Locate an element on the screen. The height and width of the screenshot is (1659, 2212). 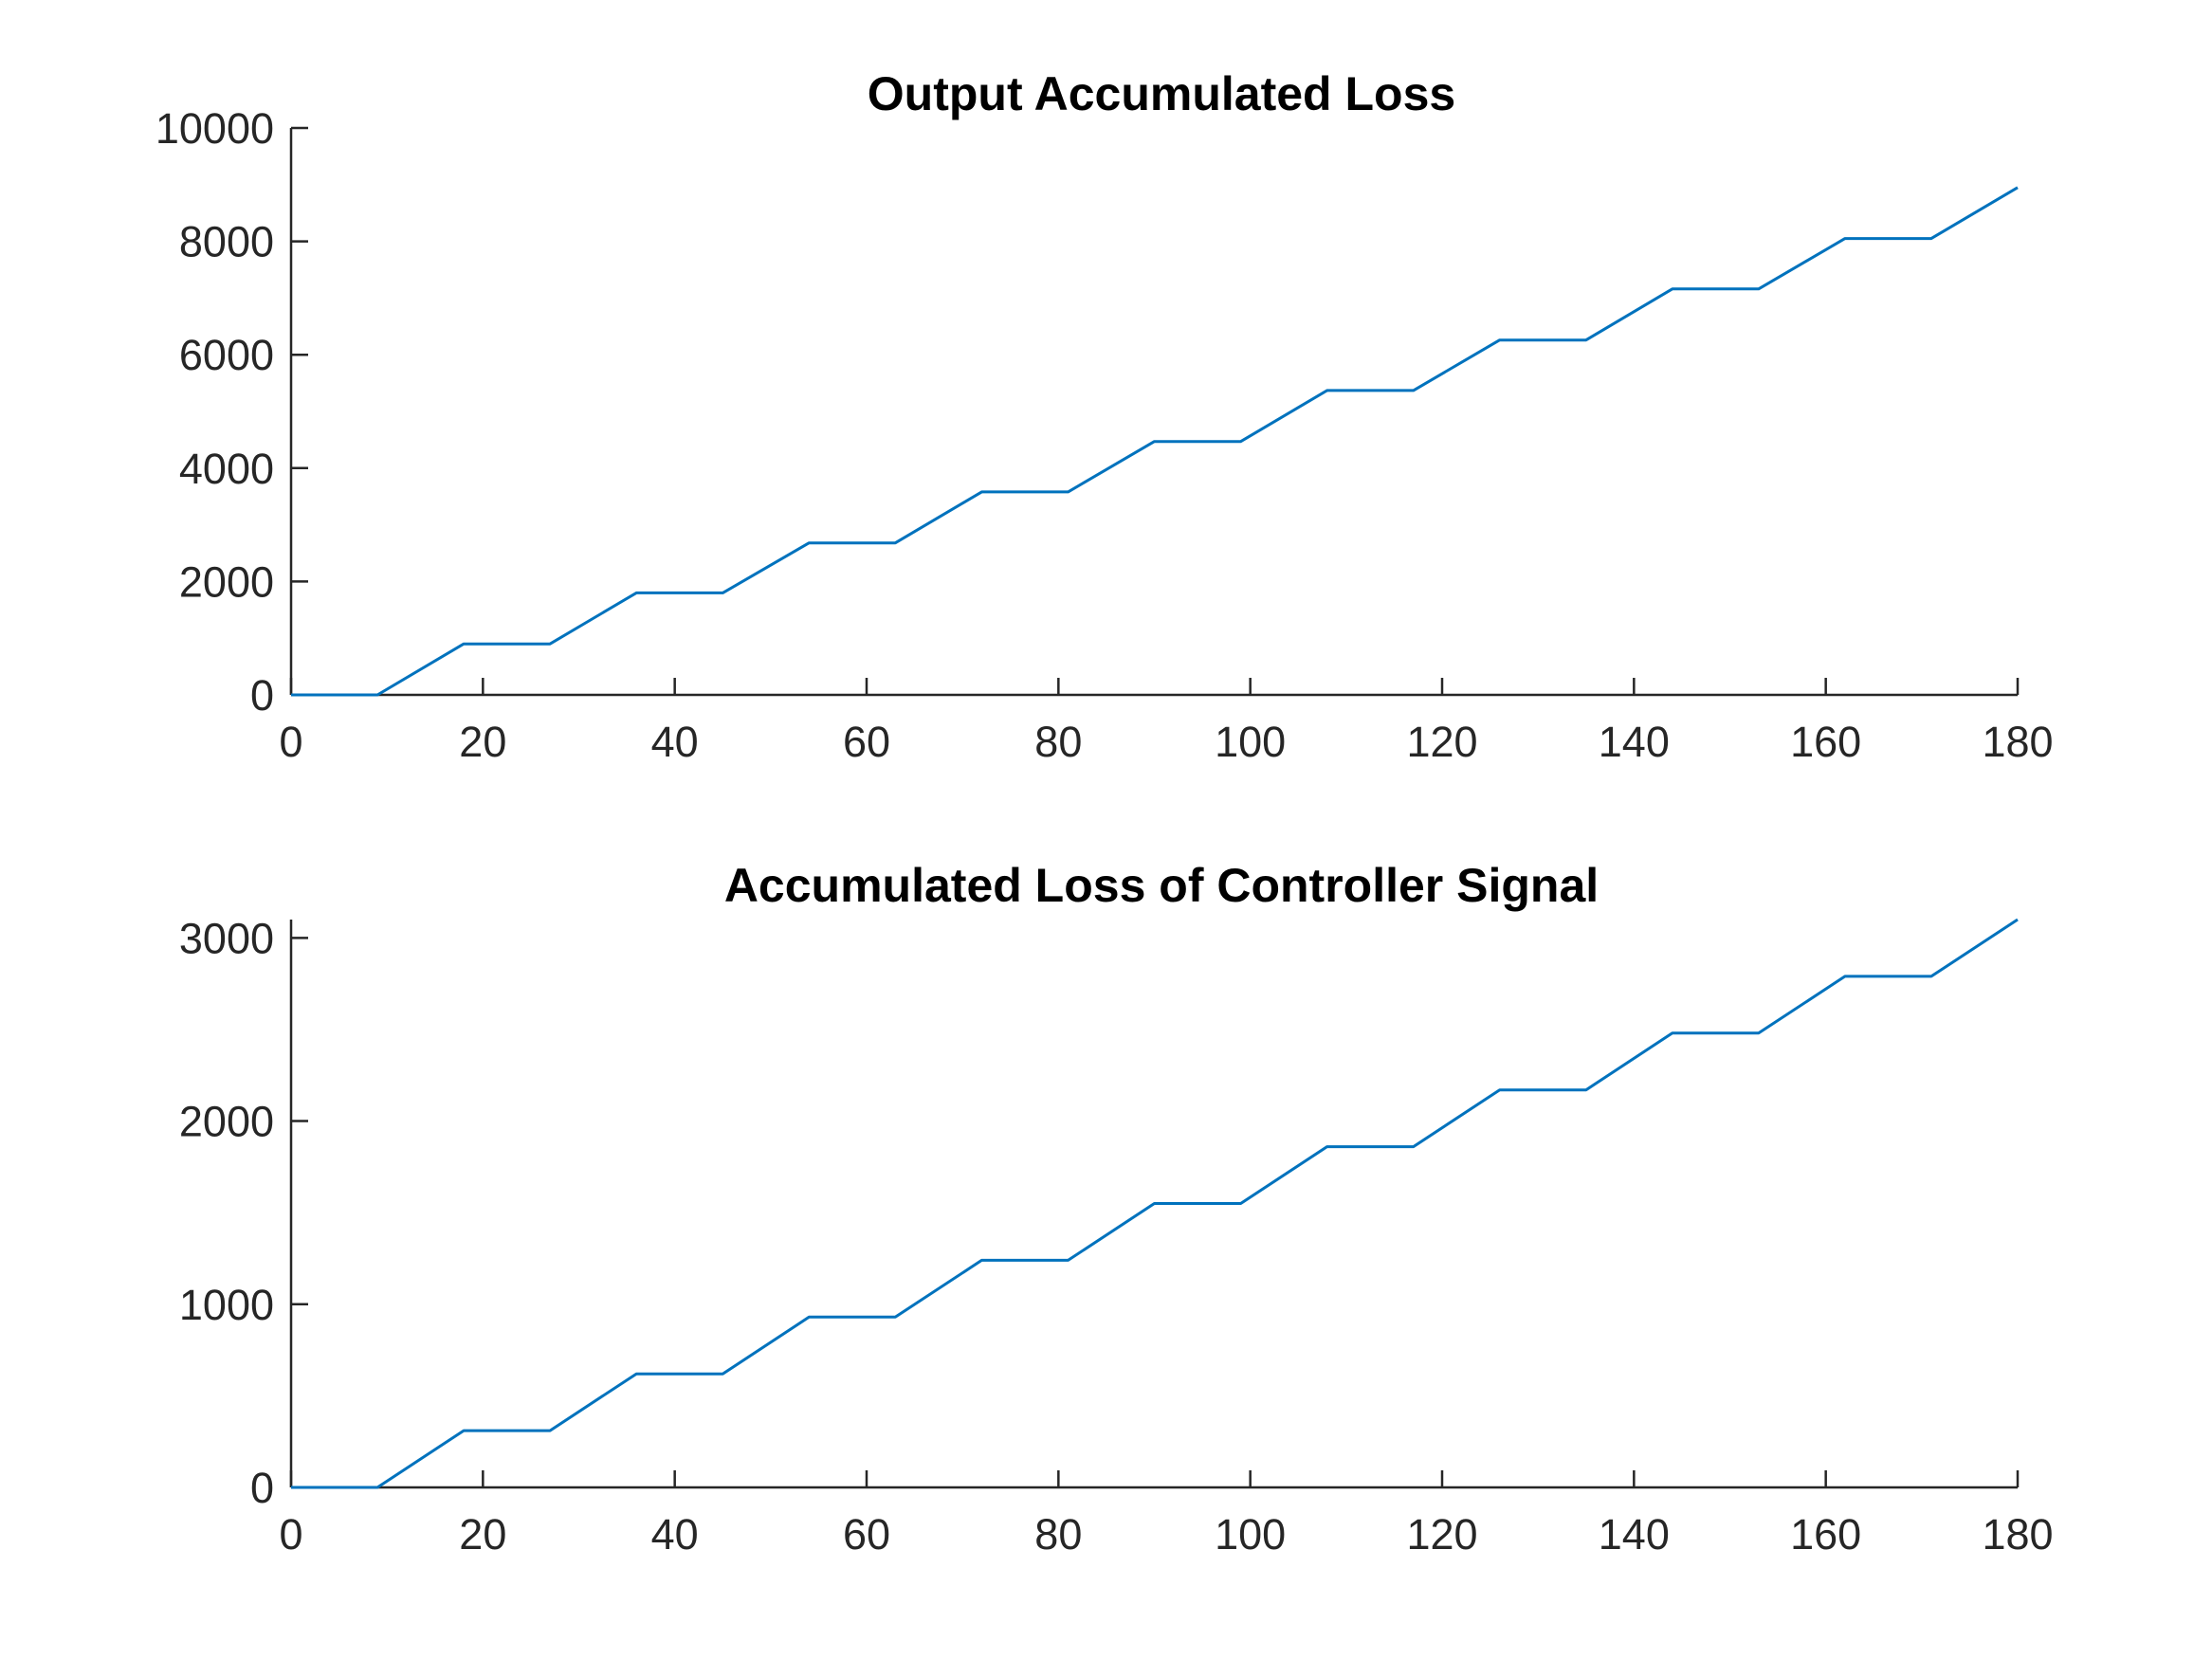
chart-title: Output Accumulated Loss is located at coordinates (1161, 93).